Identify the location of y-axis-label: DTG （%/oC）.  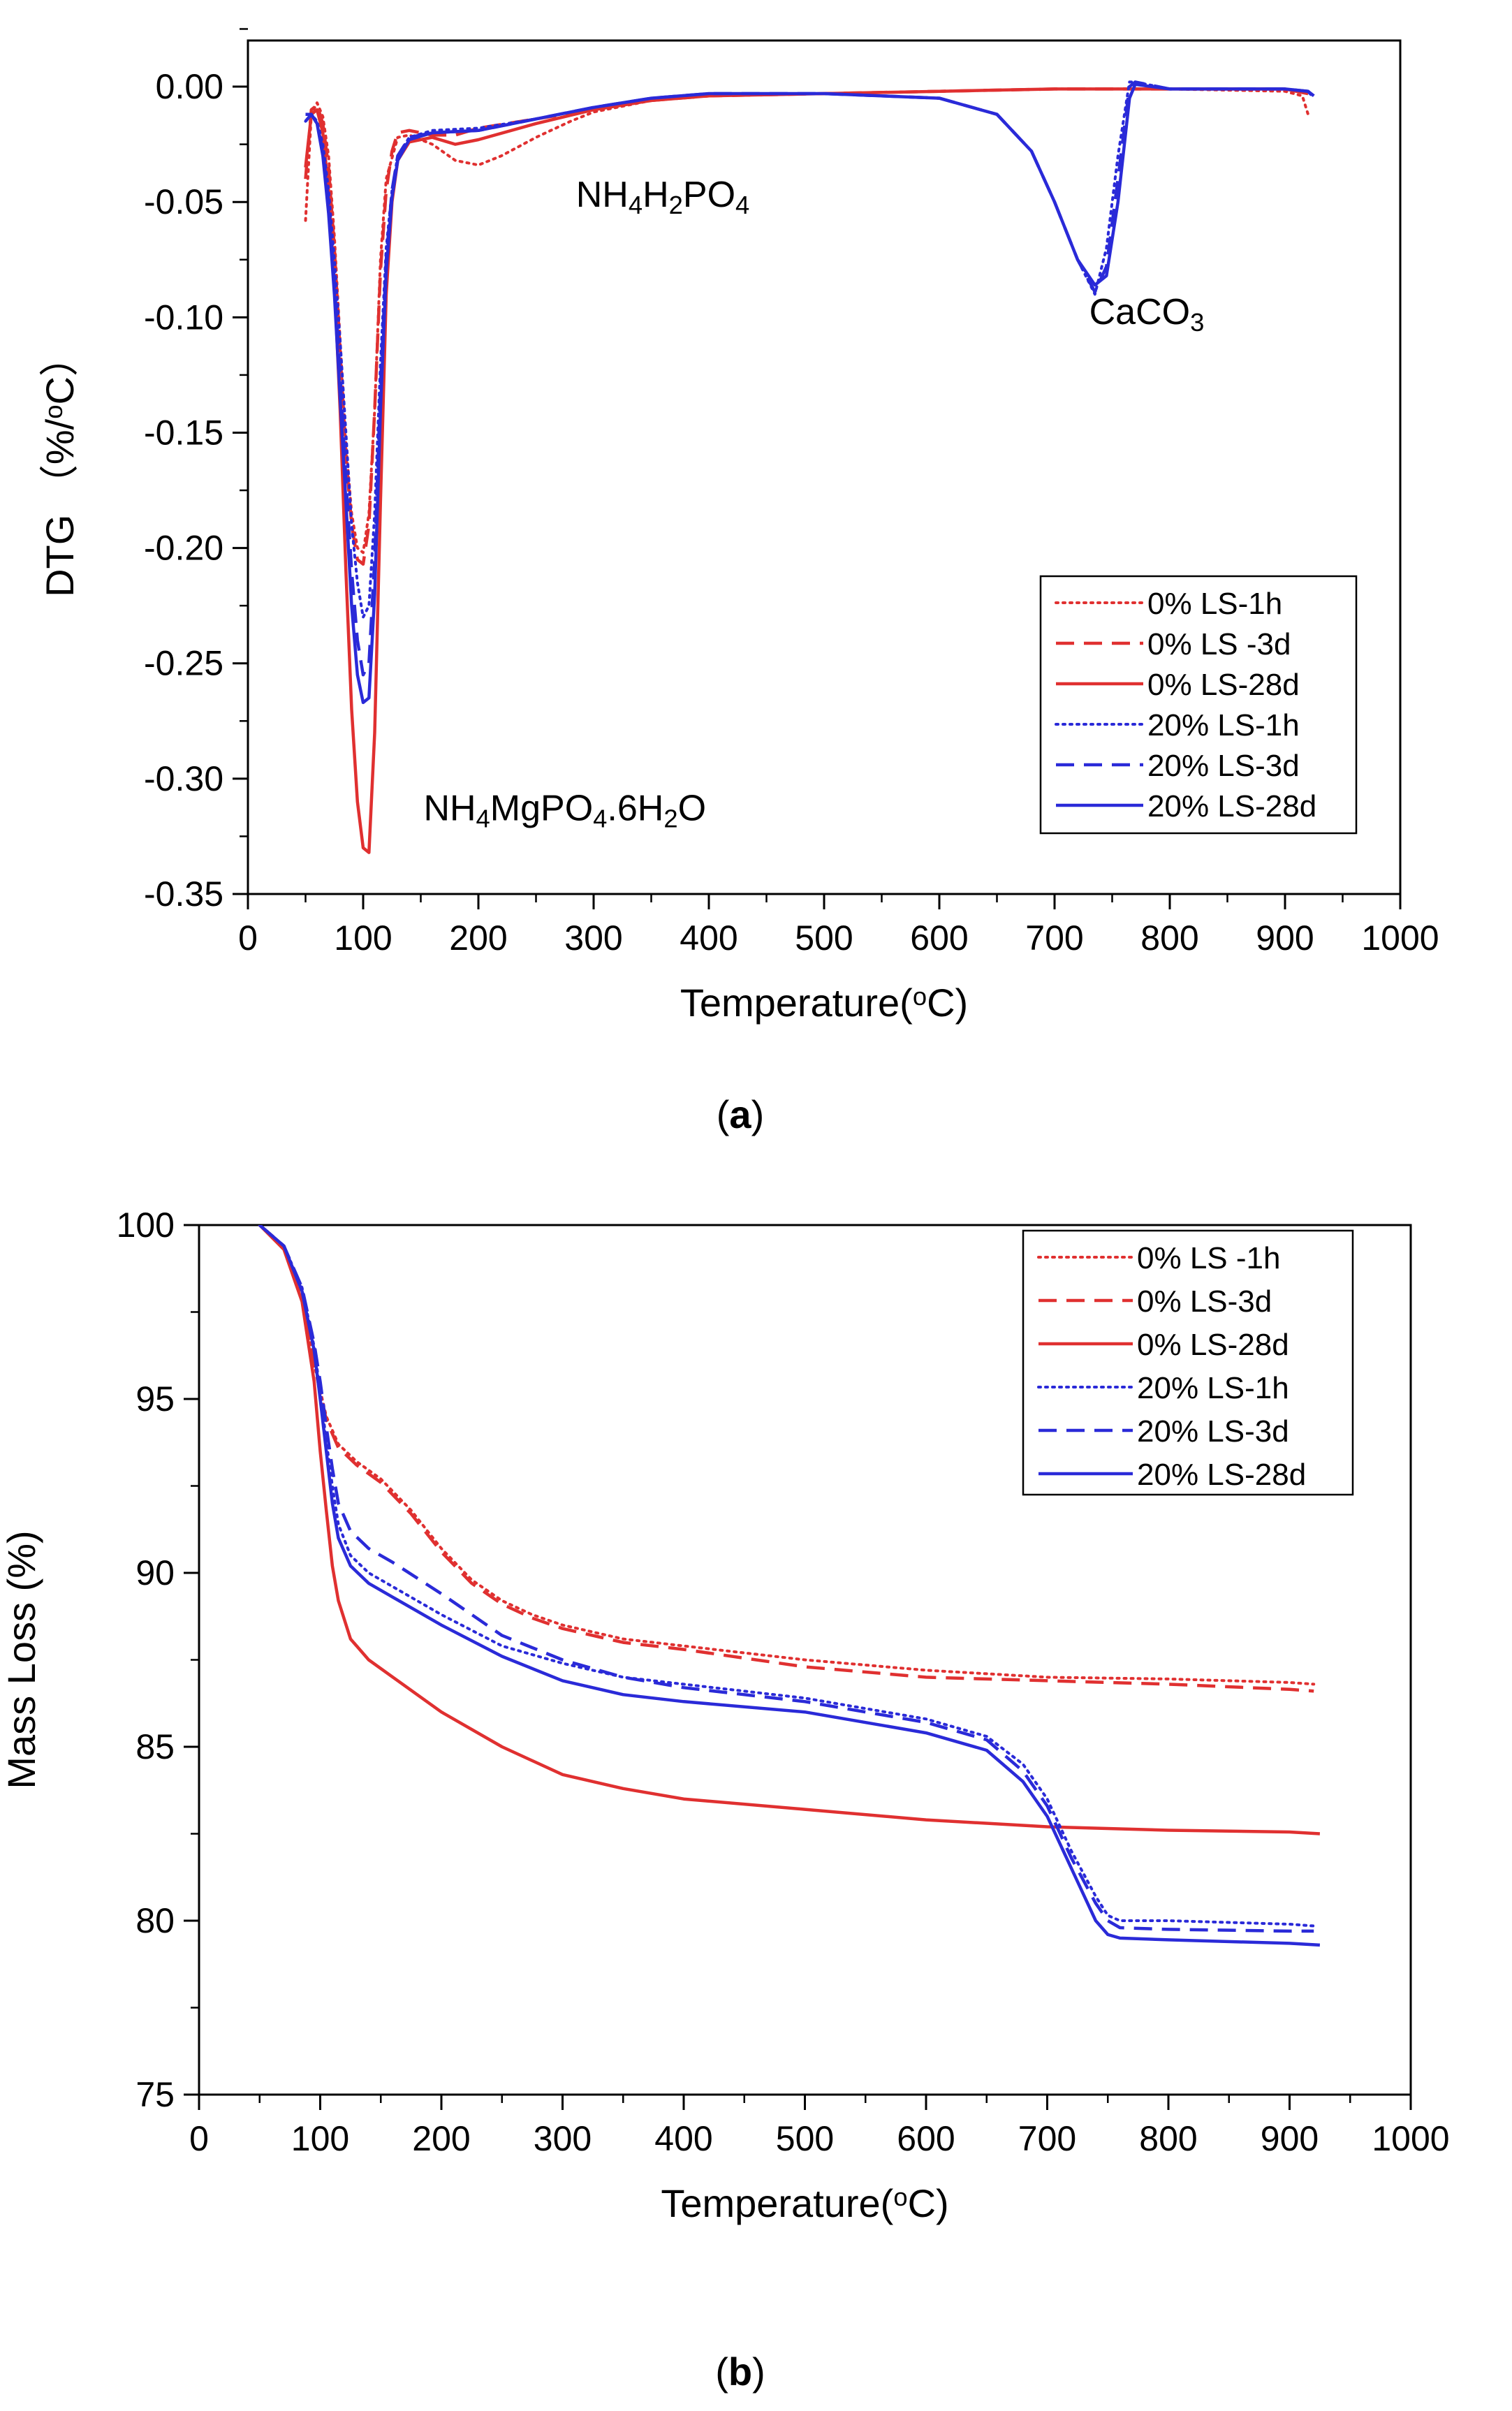
(60, 467).